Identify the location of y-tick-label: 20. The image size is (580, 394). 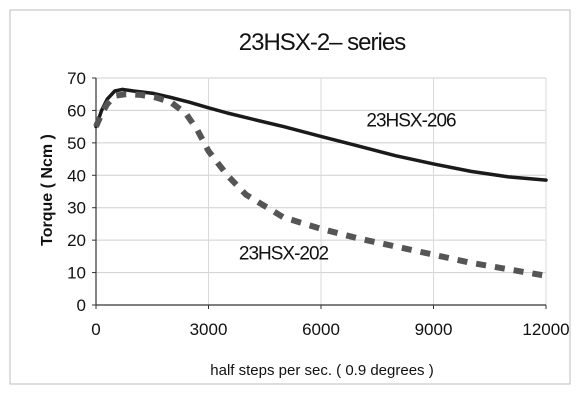
(76, 240).